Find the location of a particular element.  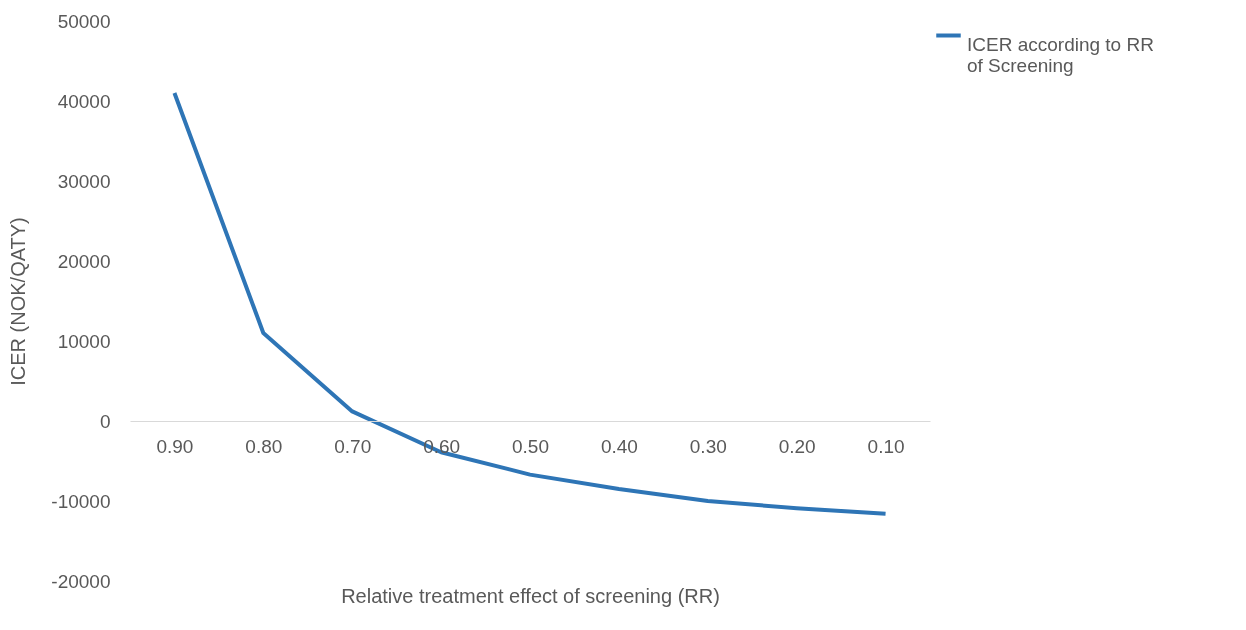

y-tick-label: 30000 is located at coordinates (84, 181).